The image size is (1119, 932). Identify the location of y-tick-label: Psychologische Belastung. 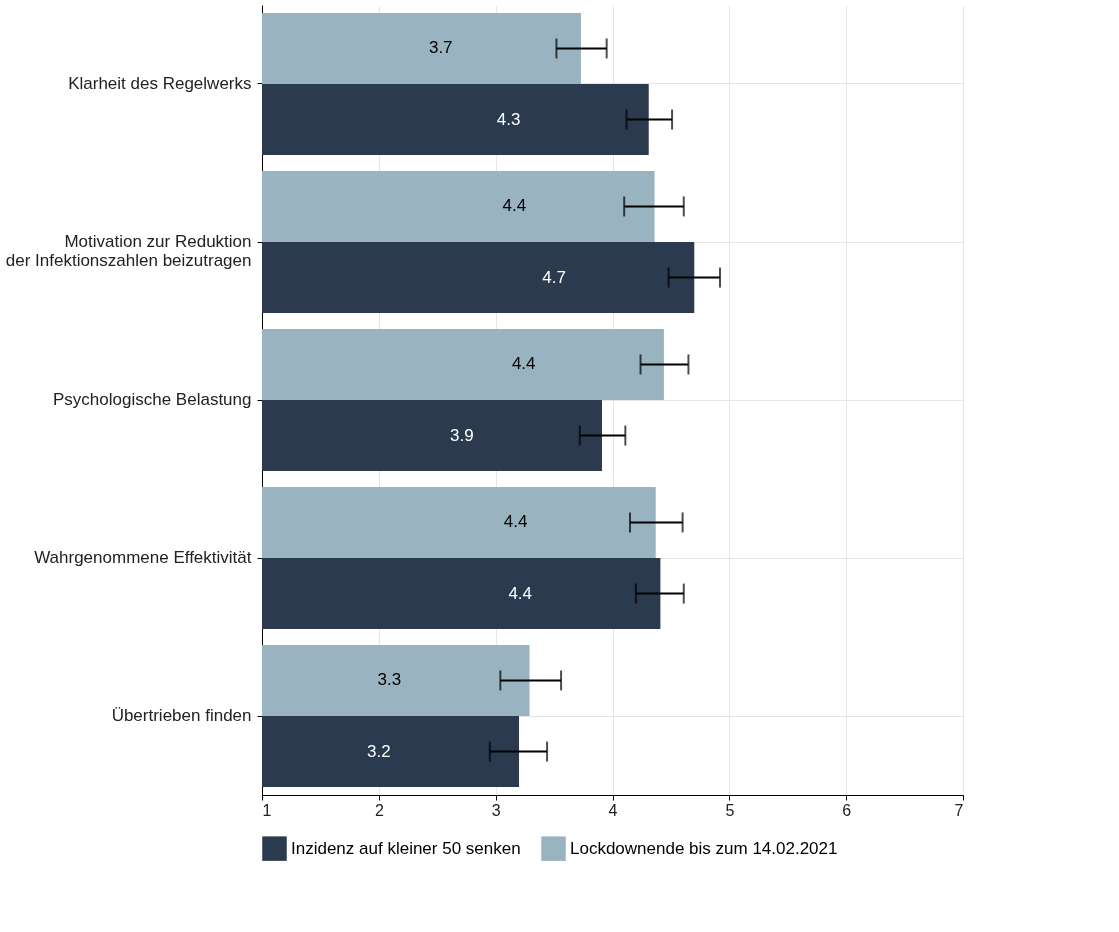
(152, 399).